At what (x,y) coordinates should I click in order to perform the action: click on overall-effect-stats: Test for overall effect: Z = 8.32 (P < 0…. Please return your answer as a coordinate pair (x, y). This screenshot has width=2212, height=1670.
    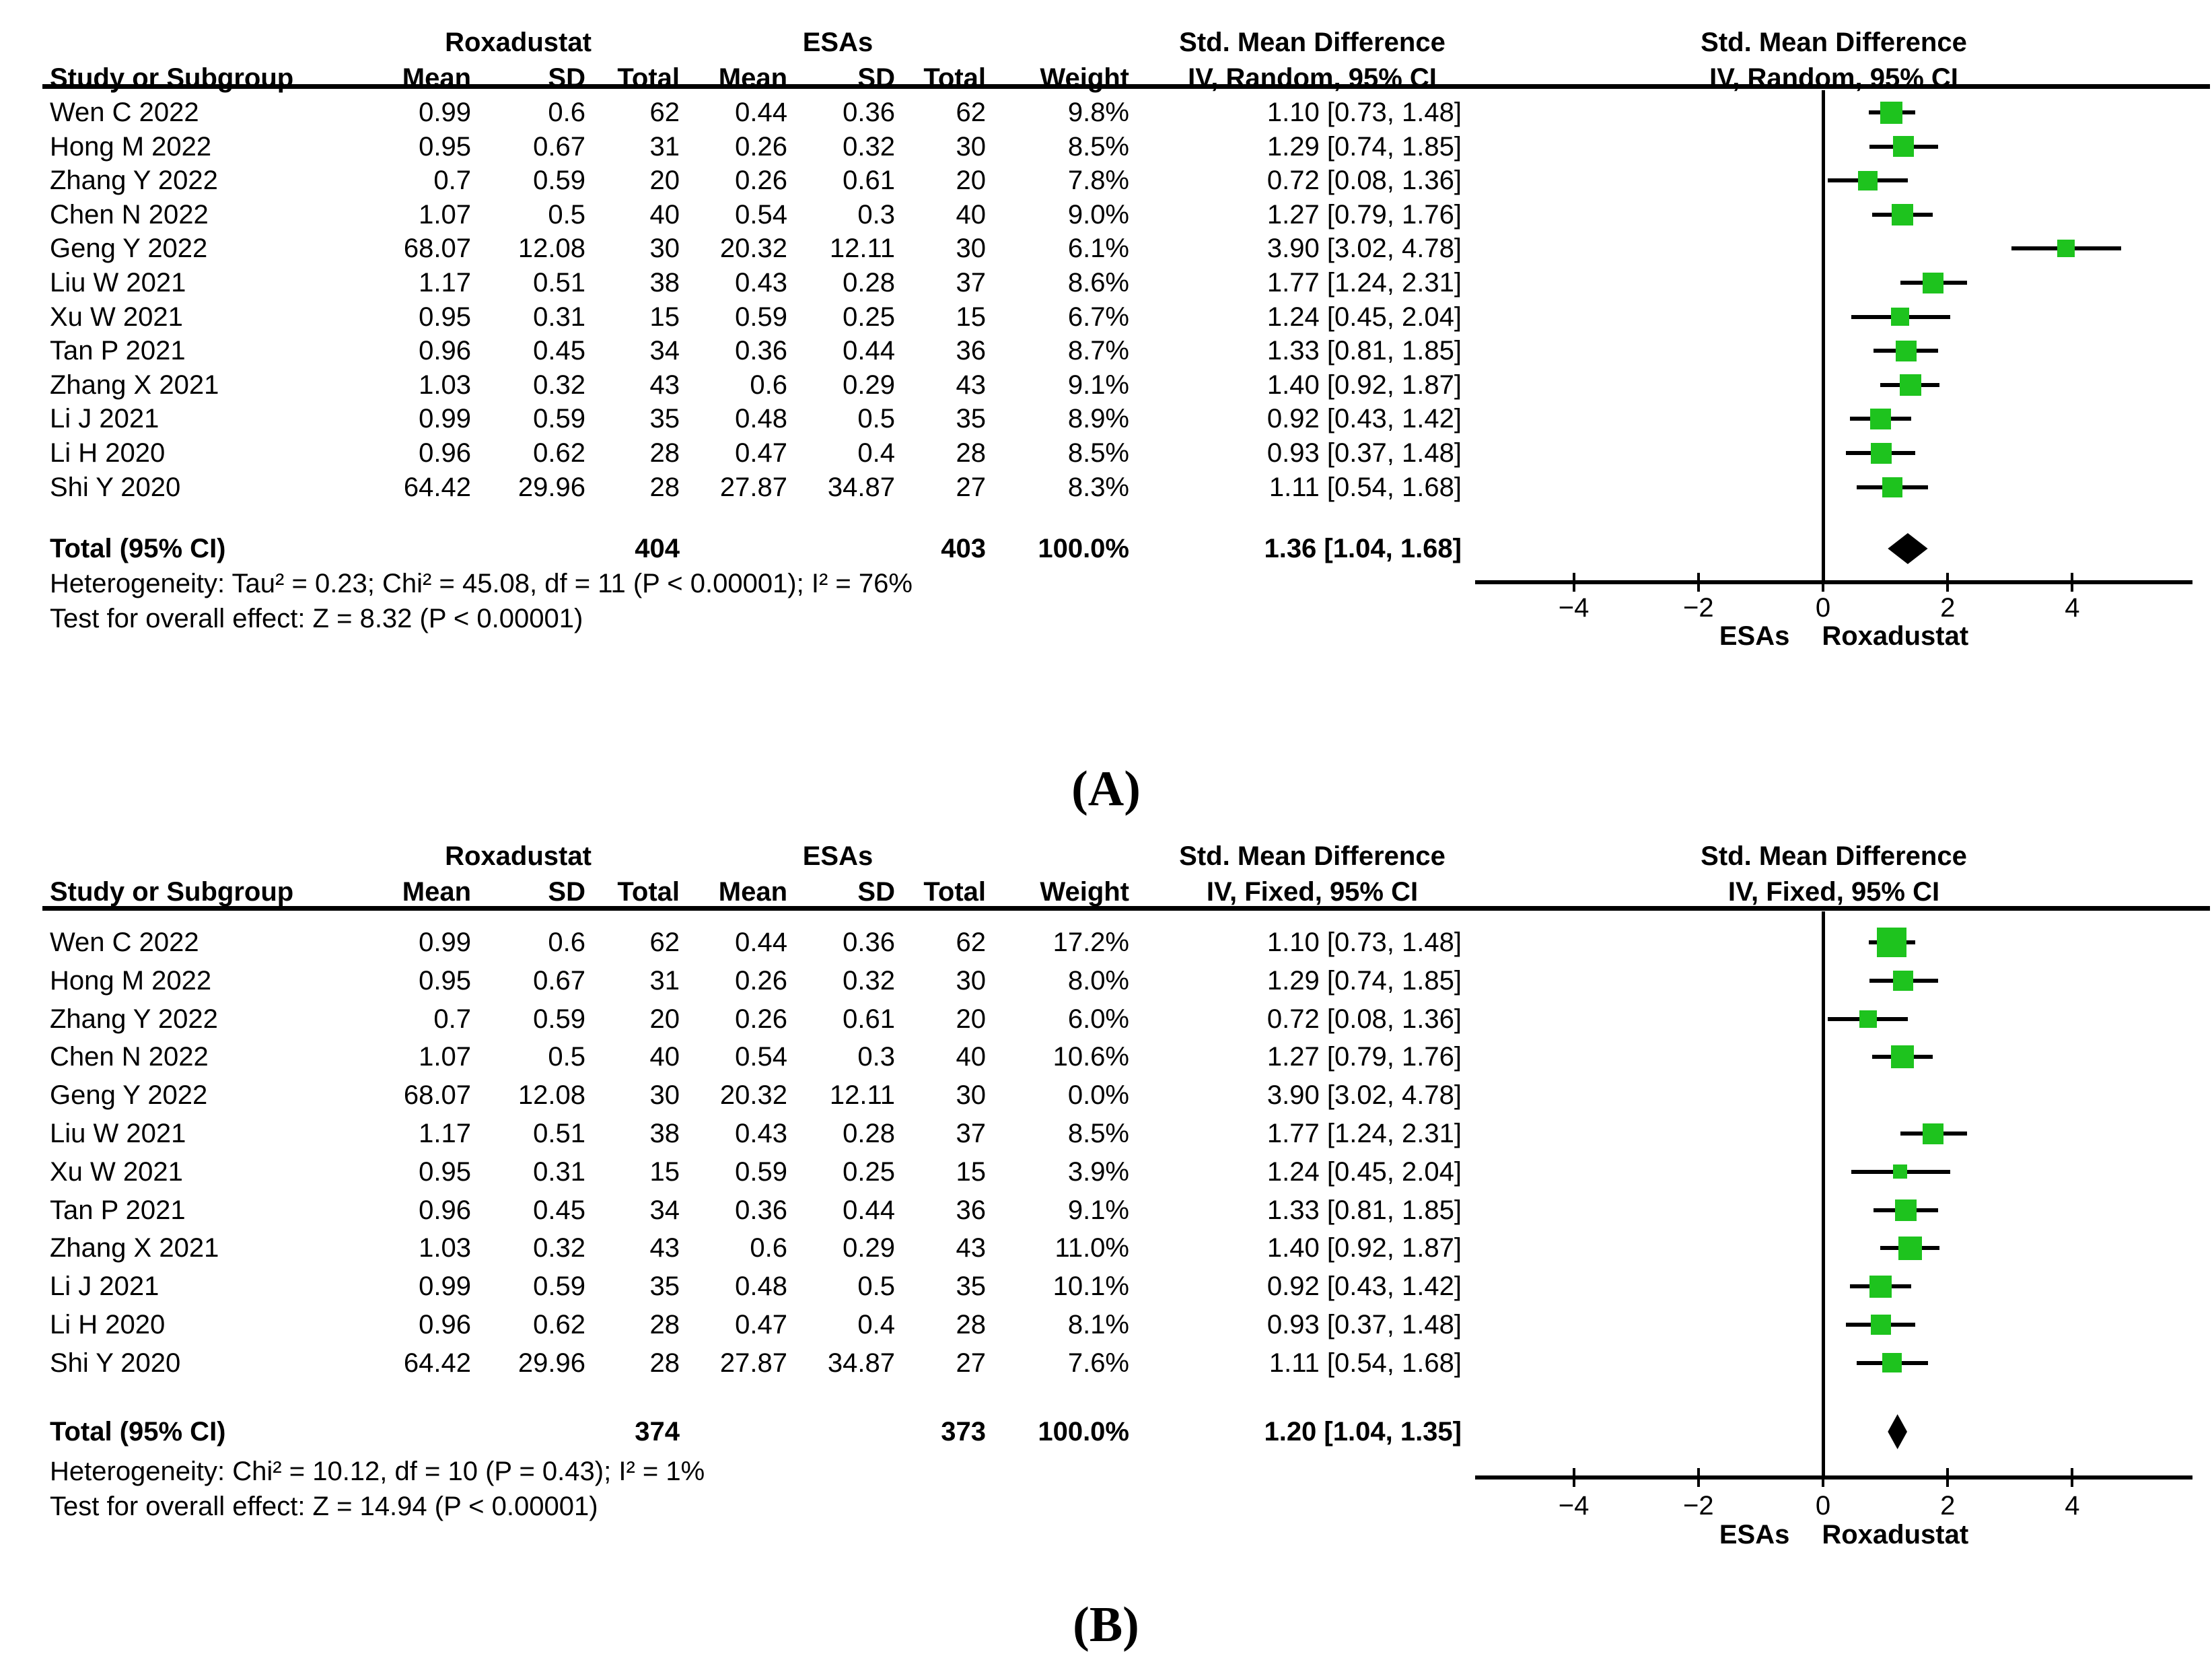
    Looking at the image, I should click on (316, 619).